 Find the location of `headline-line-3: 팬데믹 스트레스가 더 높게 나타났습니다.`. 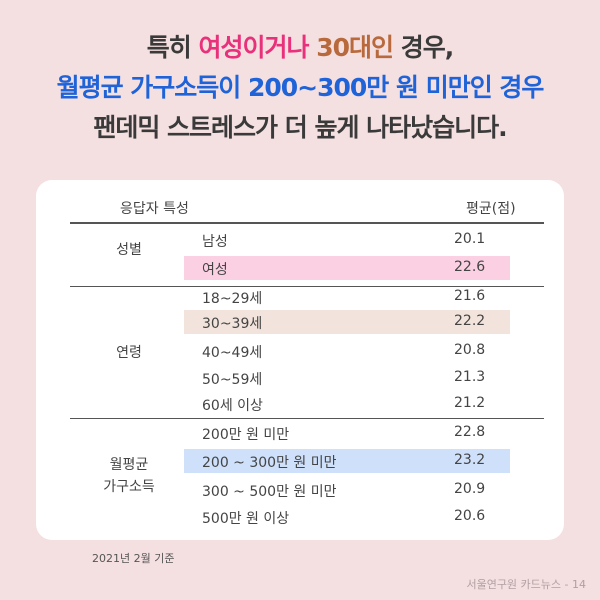

headline-line-3: 팬데믹 스트레스가 더 높게 나타났습니다. is located at coordinates (300, 127).